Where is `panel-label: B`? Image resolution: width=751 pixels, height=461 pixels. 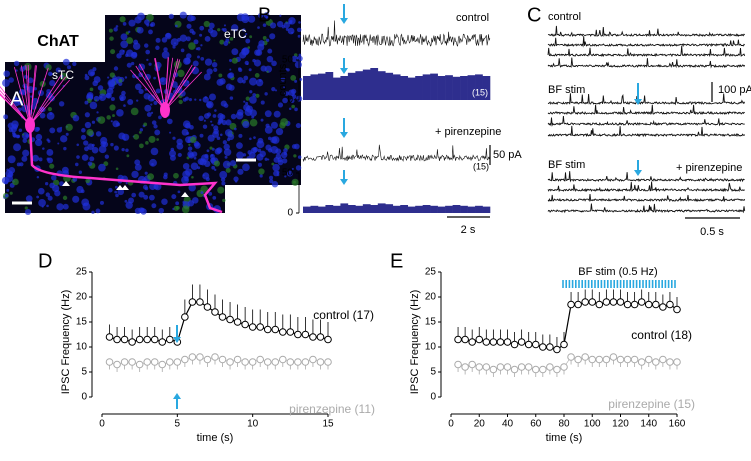 panel-label: B is located at coordinates (264, 15).